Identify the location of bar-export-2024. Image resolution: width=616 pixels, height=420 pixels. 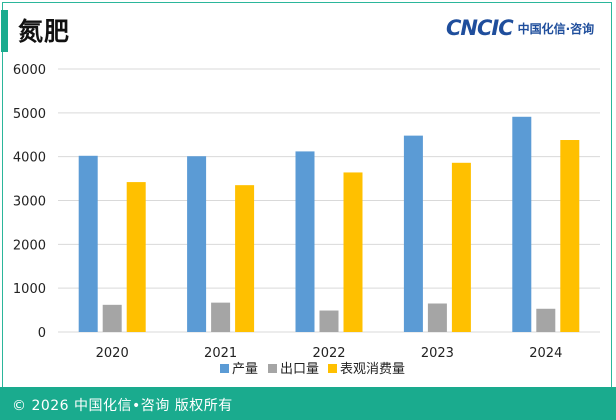
(546, 320).